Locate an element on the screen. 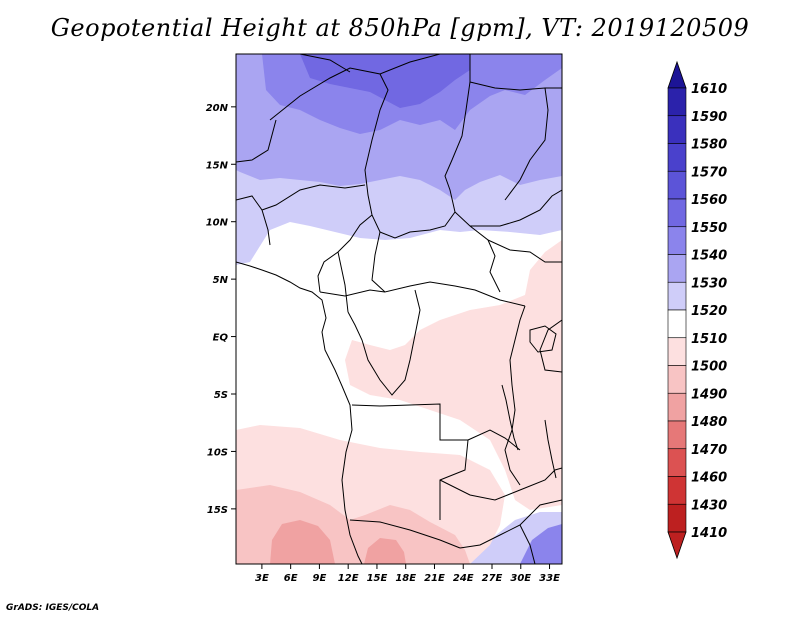 Image resolution: width=800 pixels, height=618 pixels. border-angola is located at coordinates (409, 476).